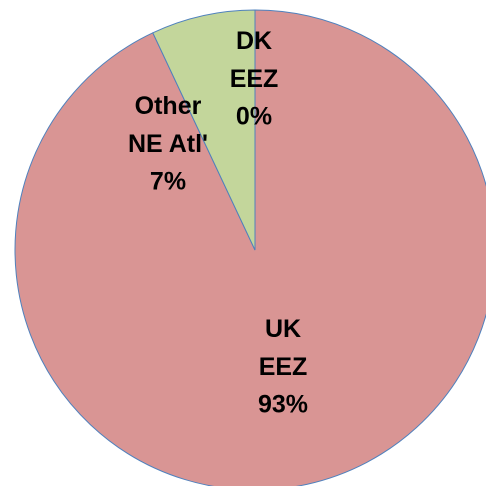  I want to click on slice-label: DK EEZ, so click(254, 60).